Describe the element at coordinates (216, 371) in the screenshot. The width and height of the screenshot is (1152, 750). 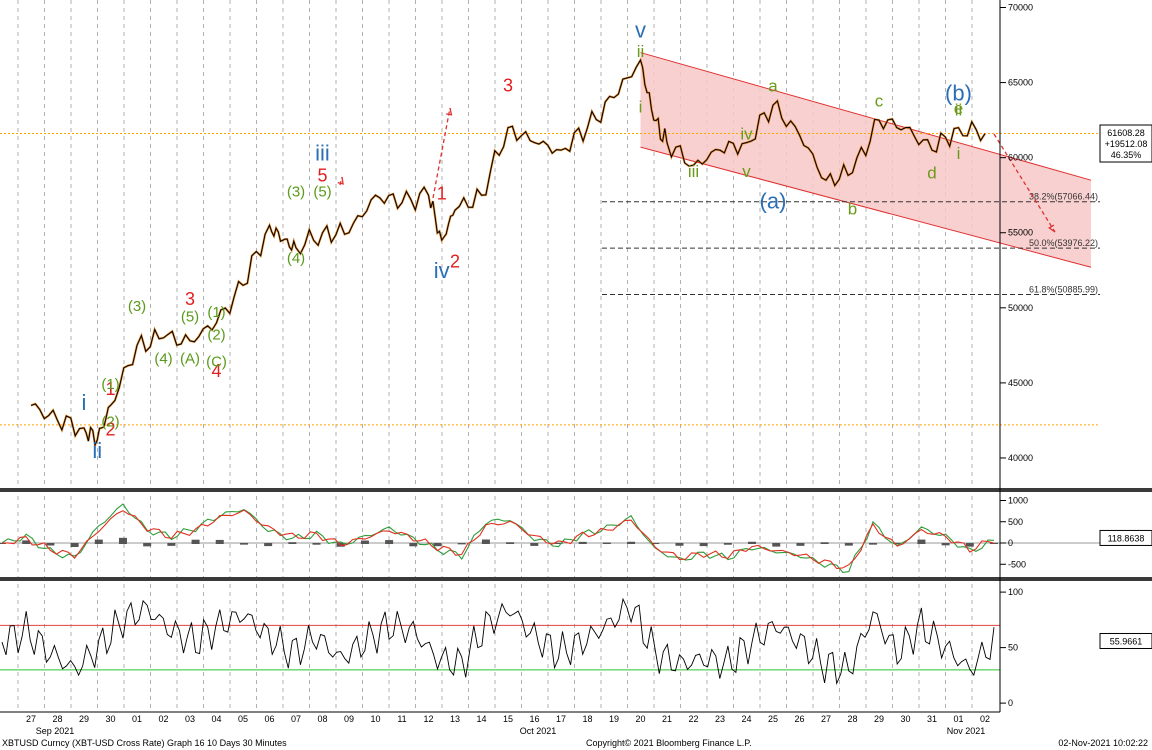
I see `wave-label: 4` at that location.